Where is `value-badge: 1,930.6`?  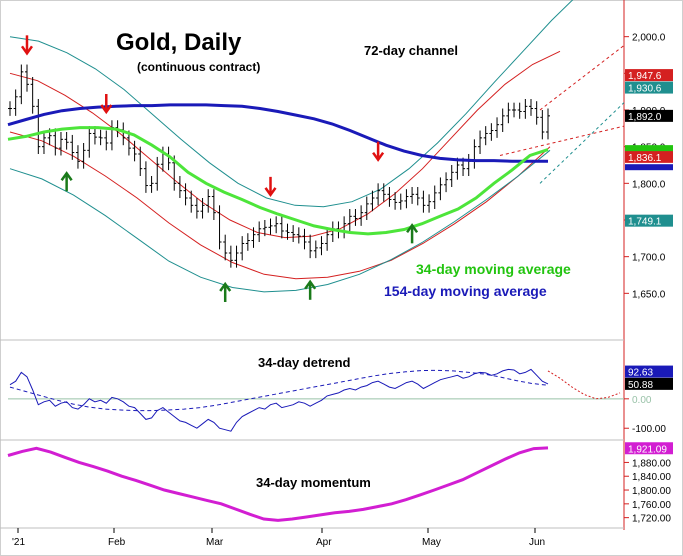 value-badge: 1,930.6 is located at coordinates (645, 89).